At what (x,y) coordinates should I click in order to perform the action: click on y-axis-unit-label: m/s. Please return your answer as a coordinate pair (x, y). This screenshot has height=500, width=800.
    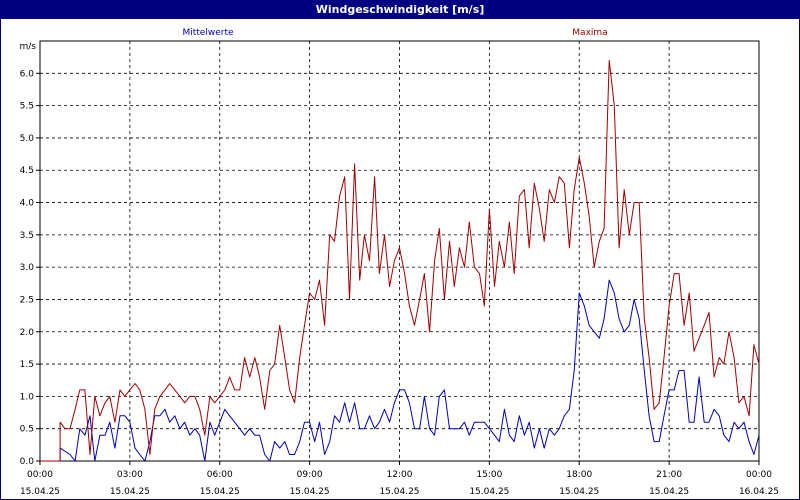
    Looking at the image, I should click on (28, 47).